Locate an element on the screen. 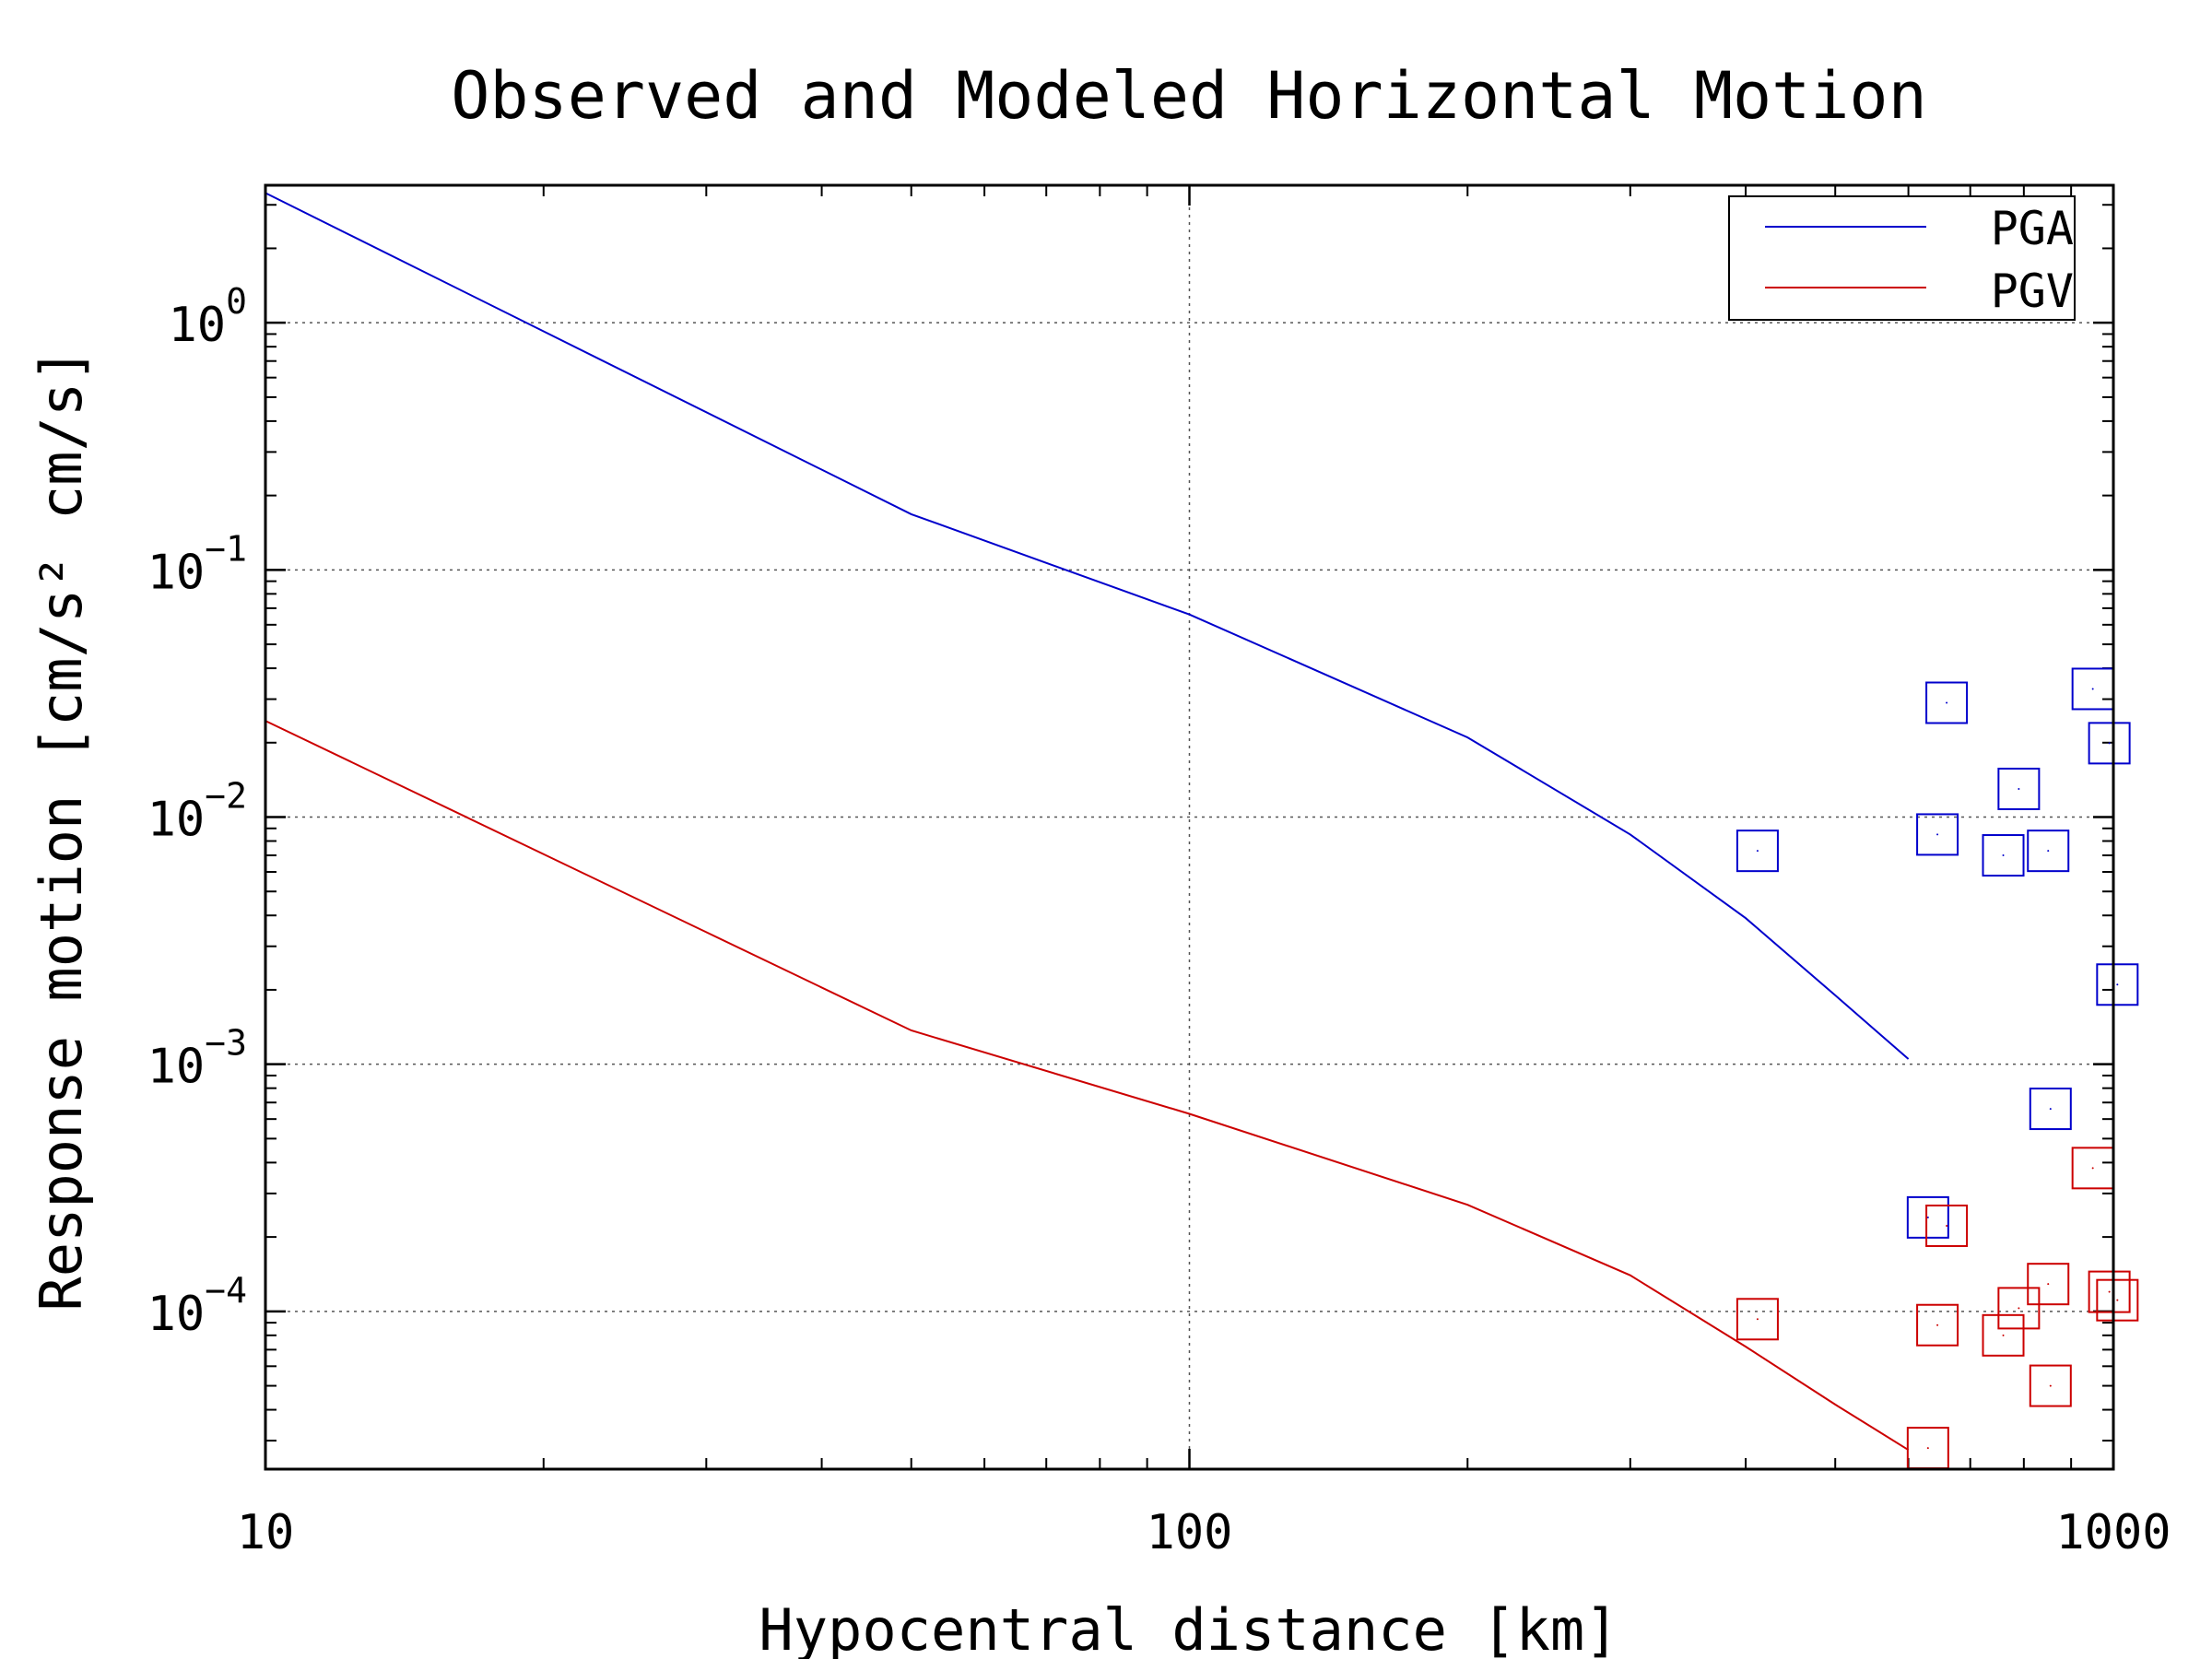  x-tick-label: 10 is located at coordinates (266, 1532).